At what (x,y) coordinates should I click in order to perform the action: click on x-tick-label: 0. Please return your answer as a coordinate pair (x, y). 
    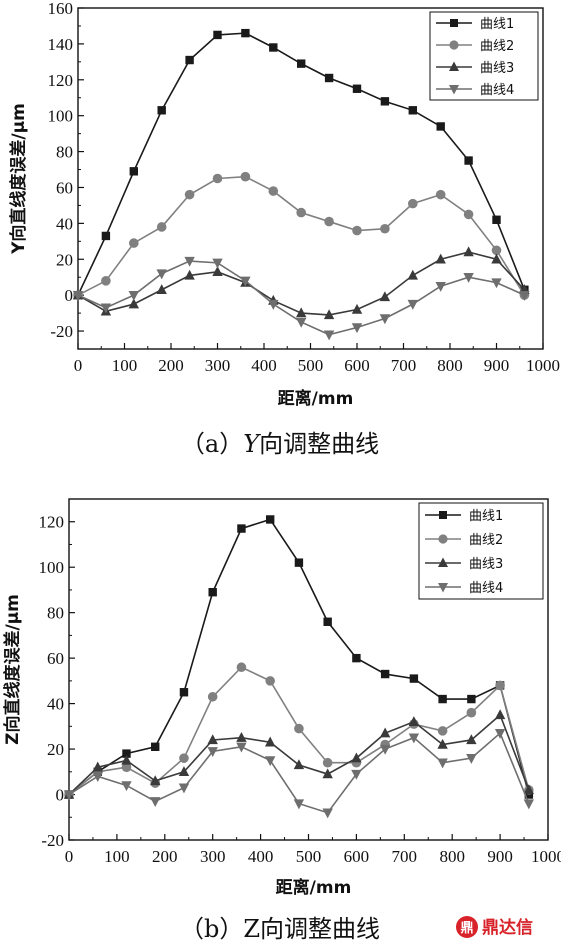
    Looking at the image, I should click on (78, 365).